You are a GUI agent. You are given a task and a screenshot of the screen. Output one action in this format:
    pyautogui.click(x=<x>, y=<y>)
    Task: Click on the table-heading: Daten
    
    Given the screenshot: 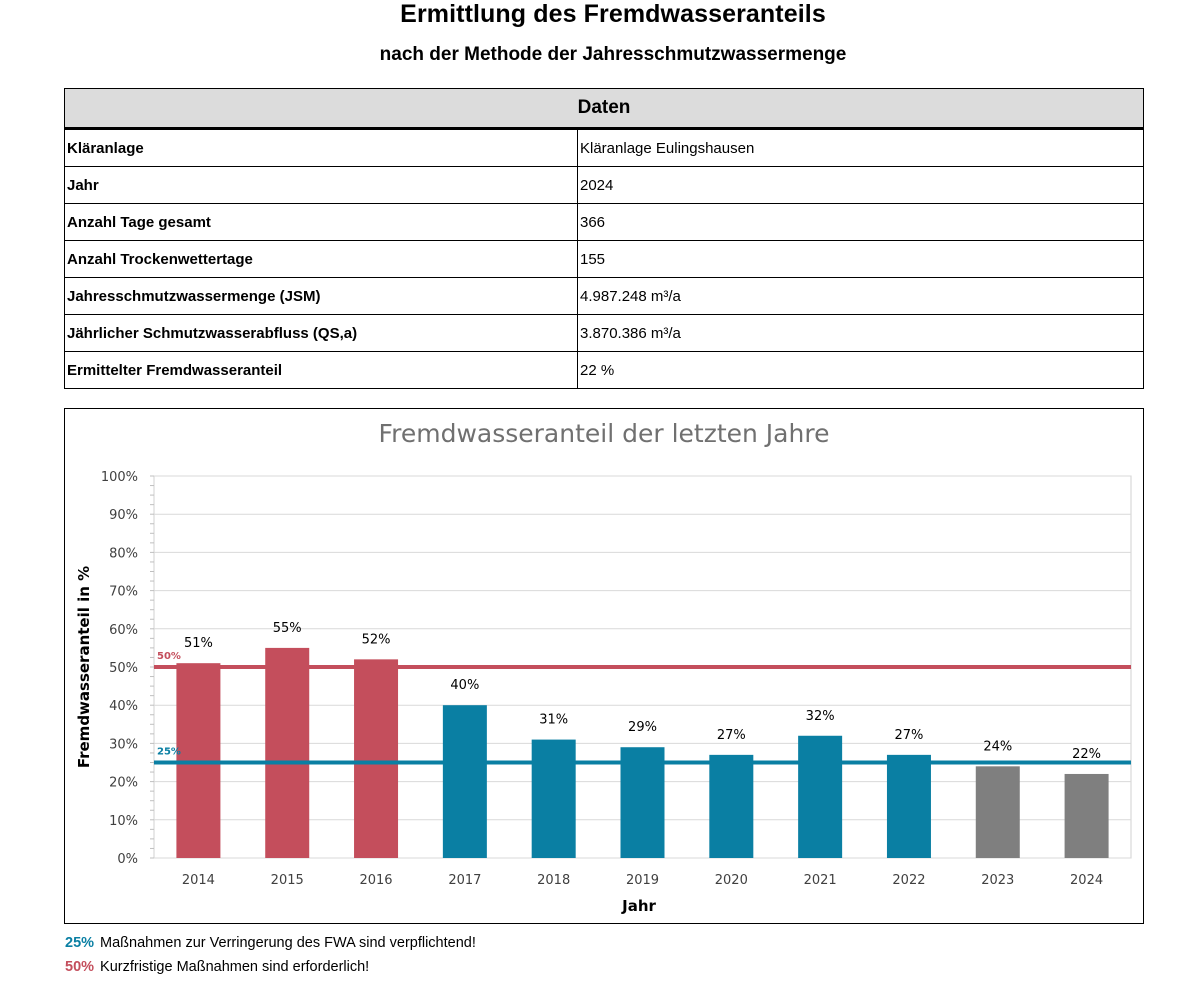 What is the action you would take?
    pyautogui.click(x=604, y=109)
    